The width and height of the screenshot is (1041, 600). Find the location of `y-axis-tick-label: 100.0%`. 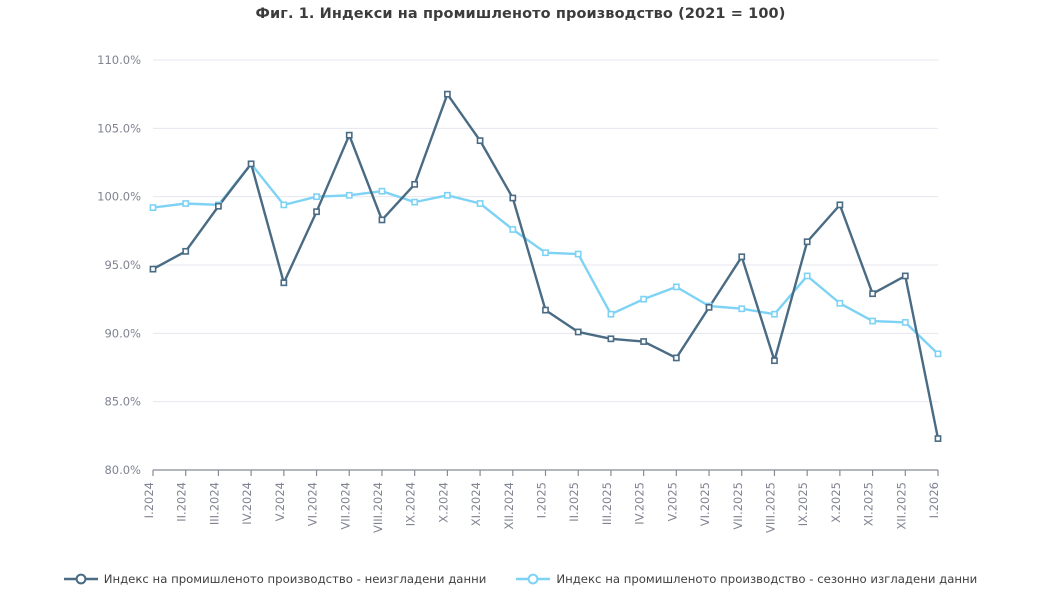

y-axis-tick-label: 100.0% is located at coordinates (119, 197).